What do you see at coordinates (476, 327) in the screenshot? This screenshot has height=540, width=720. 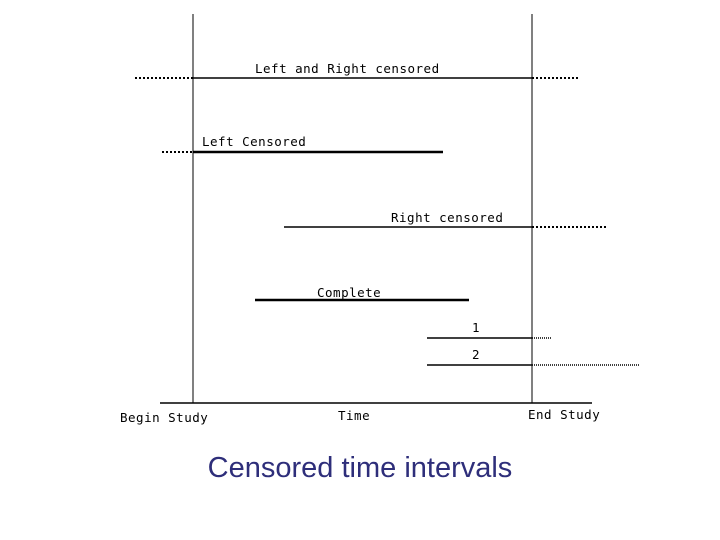 I see `label-case-1: 1` at bounding box center [476, 327].